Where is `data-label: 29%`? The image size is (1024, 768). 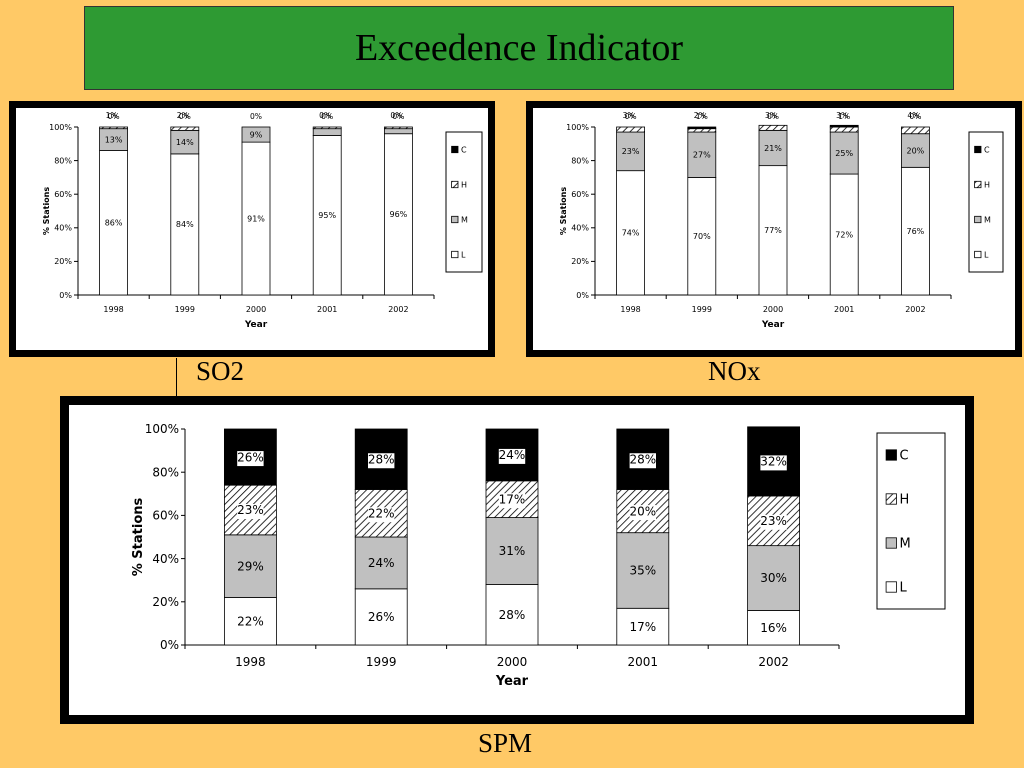 data-label: 29% is located at coordinates (250, 566).